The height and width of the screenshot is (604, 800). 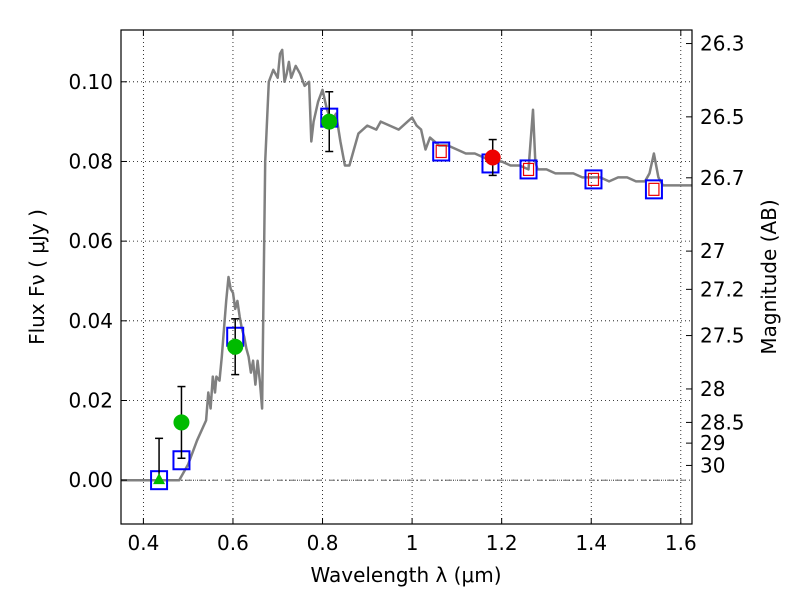 I want to click on x-tick-label: 0.6, so click(x=233, y=543).